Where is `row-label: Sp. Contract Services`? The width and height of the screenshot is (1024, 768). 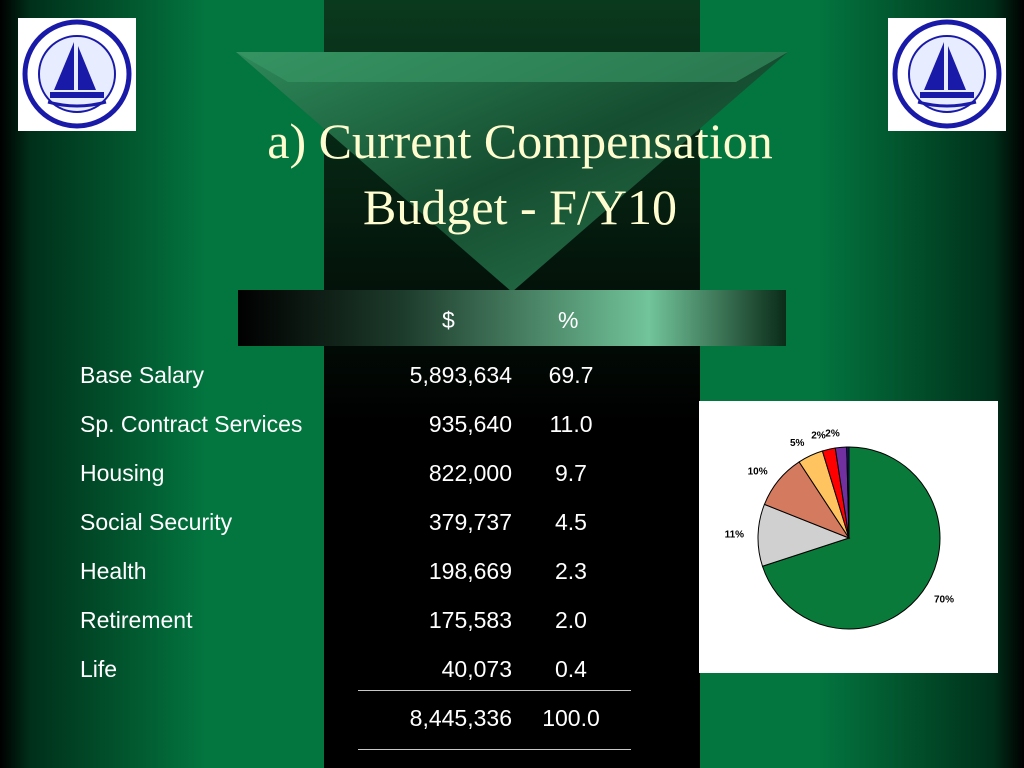
row-label: Sp. Contract Services is located at coordinates (191, 424).